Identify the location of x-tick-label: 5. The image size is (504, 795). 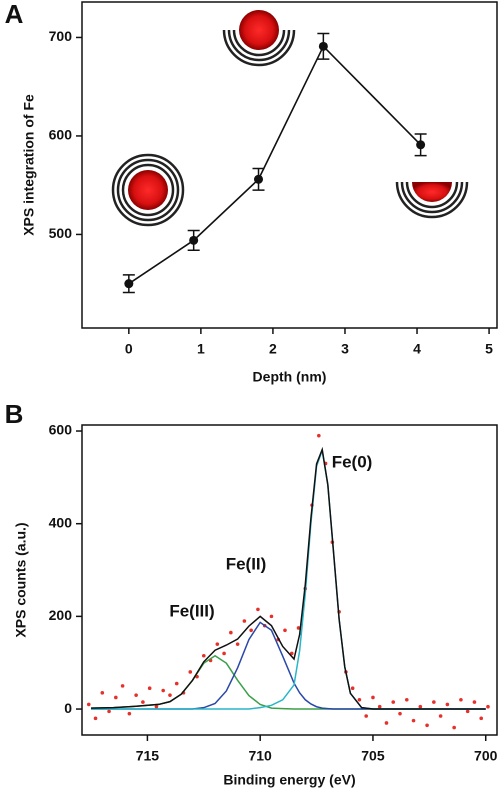
(489, 349).